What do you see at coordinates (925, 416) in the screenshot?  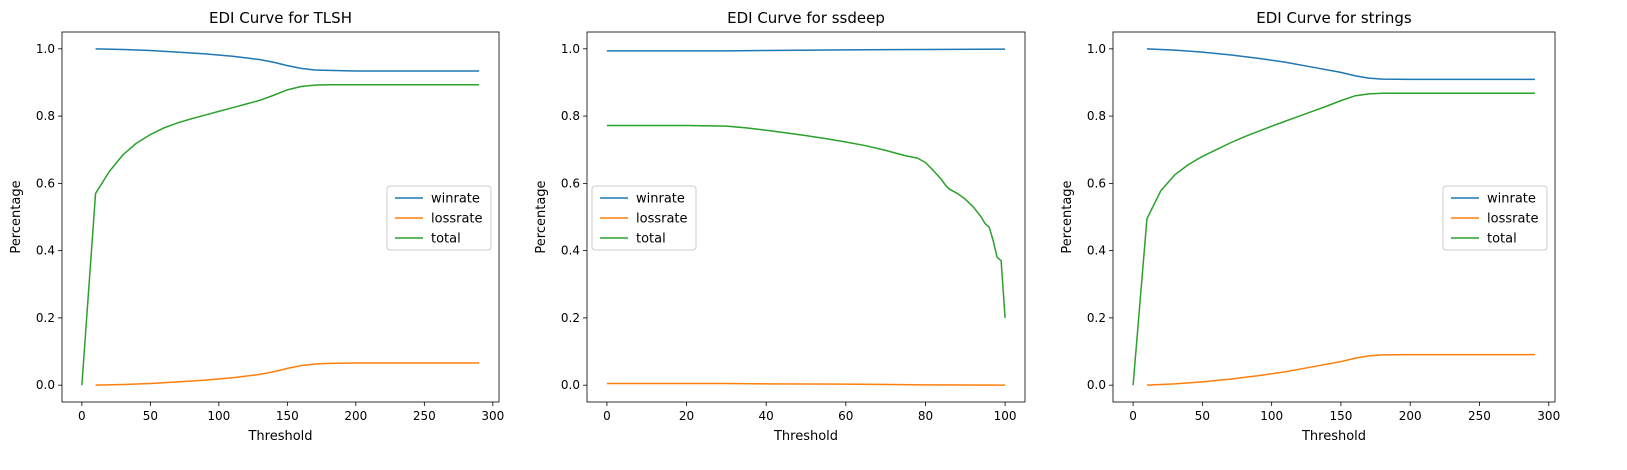 I see `x-tick-label: 80` at bounding box center [925, 416].